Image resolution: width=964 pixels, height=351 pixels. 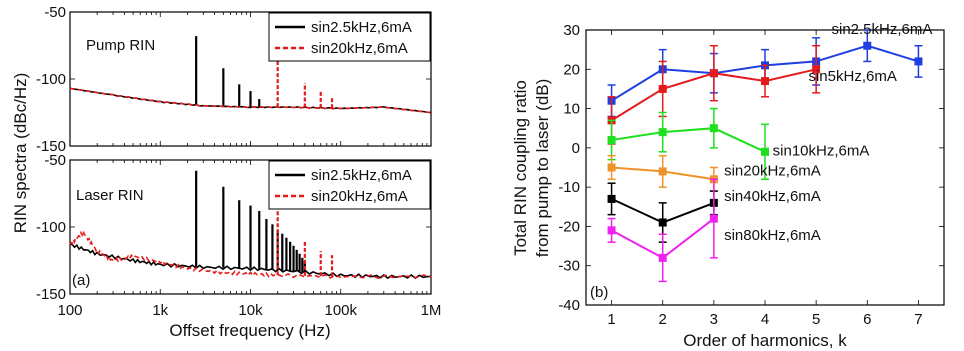 I want to click on y-tick-label: 20, so click(x=571, y=69).